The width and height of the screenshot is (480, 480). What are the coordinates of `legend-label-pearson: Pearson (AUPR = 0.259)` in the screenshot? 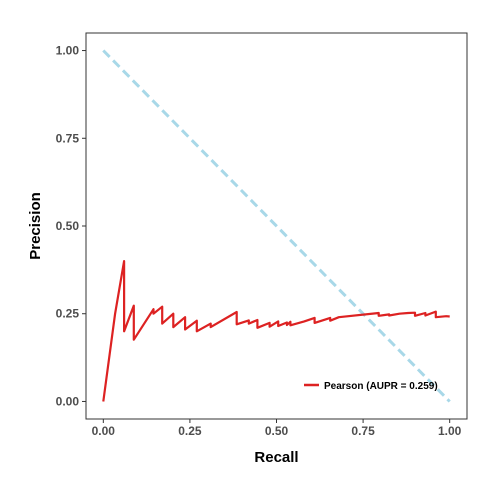 It's located at (381, 386).